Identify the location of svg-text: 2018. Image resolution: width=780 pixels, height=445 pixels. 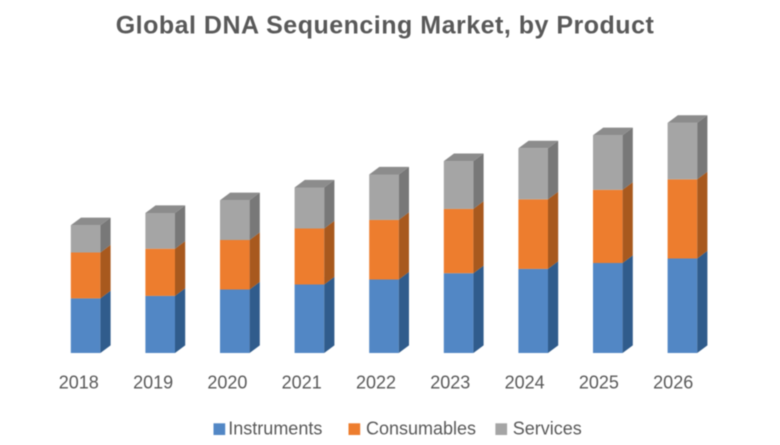
(79, 383).